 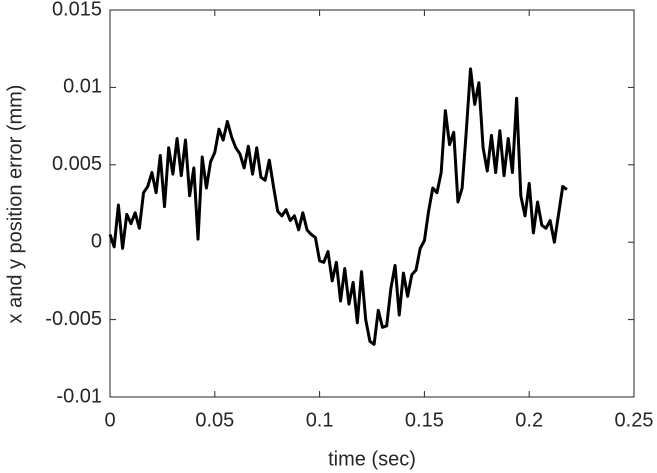 What do you see at coordinates (79, 396) in the screenshot?
I see `y-tick-label: -0.01` at bounding box center [79, 396].